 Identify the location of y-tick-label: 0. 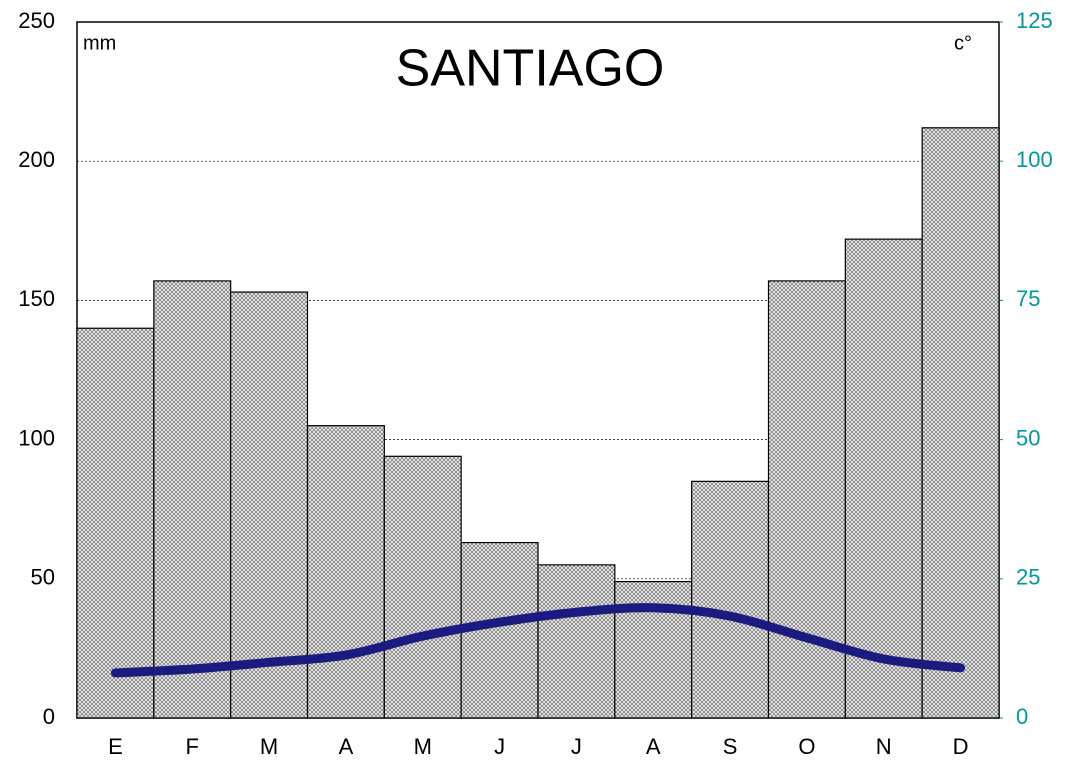
(49, 716).